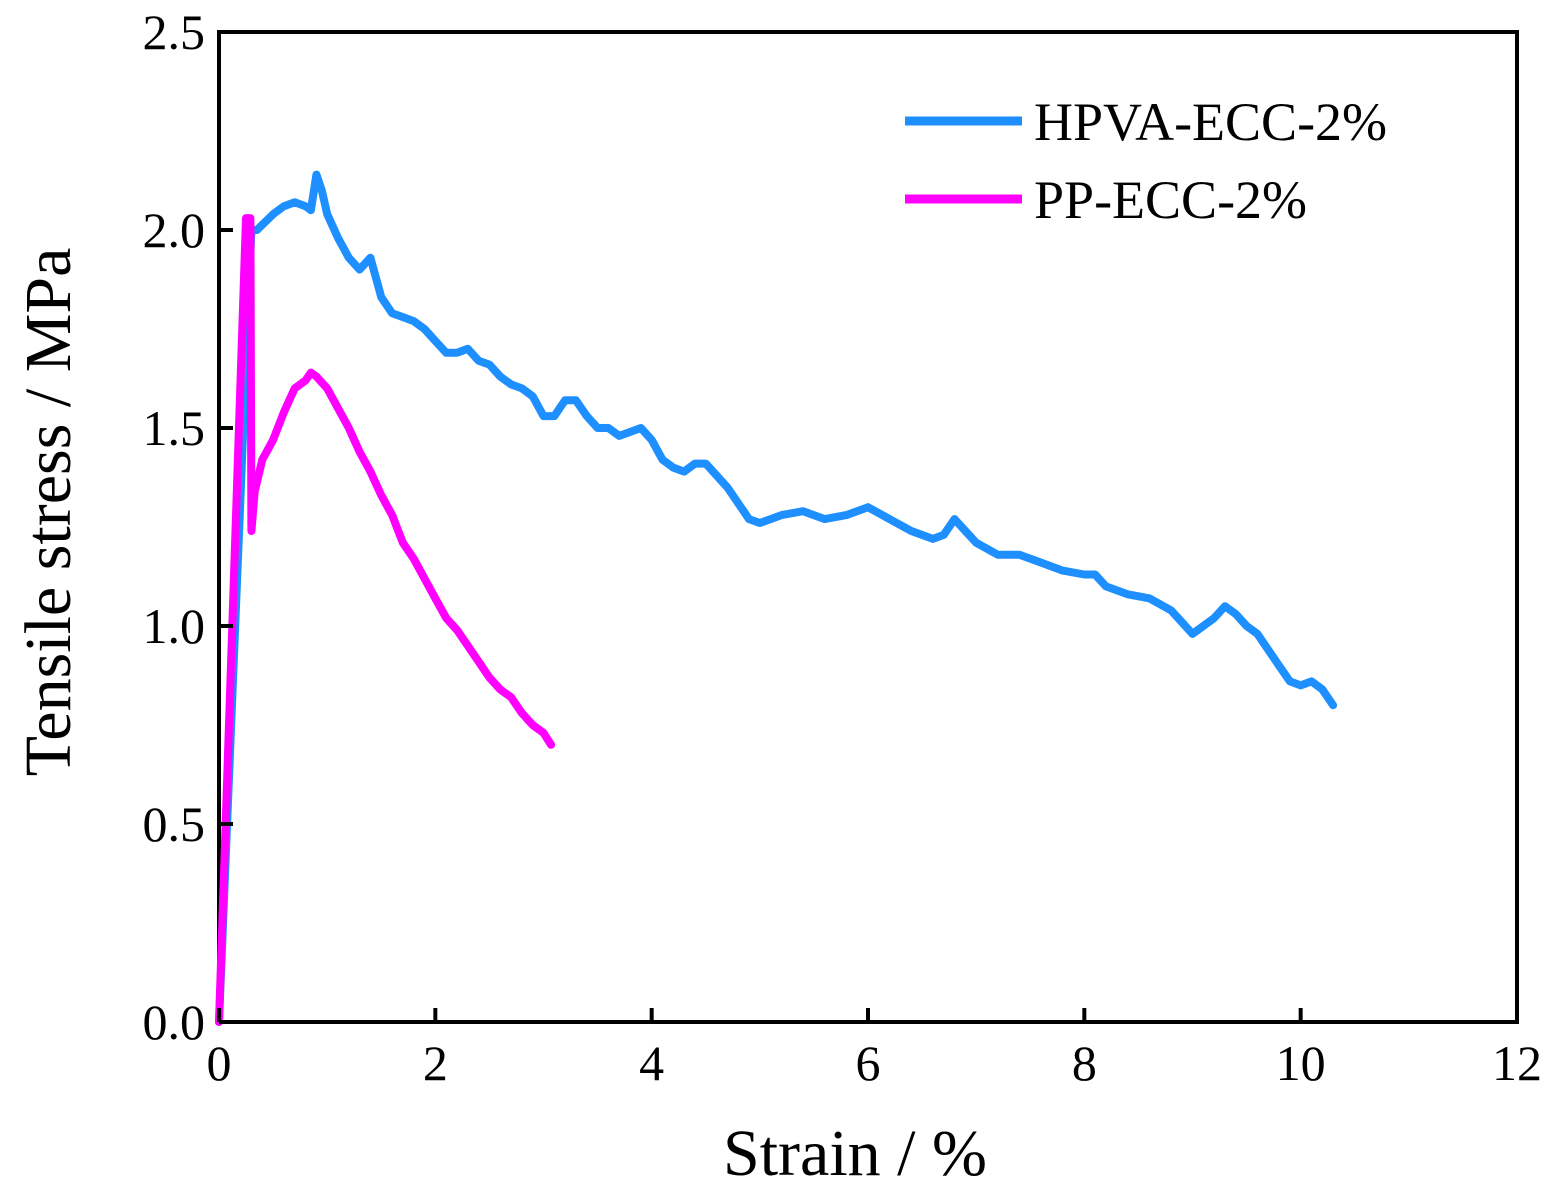  I want to click on legend: HPVA-ECC-2% PP-ECC-2%, so click(1146, 161).